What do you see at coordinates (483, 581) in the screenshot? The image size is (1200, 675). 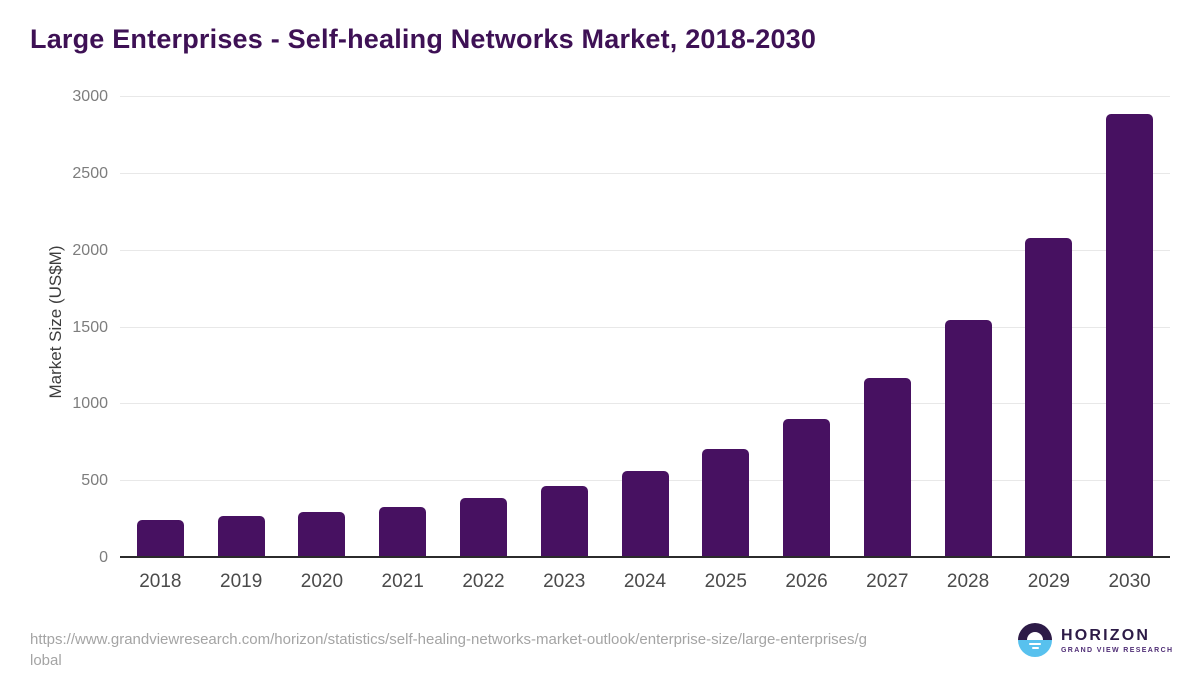 I see `x-tick-label-2022: 2022` at bounding box center [483, 581].